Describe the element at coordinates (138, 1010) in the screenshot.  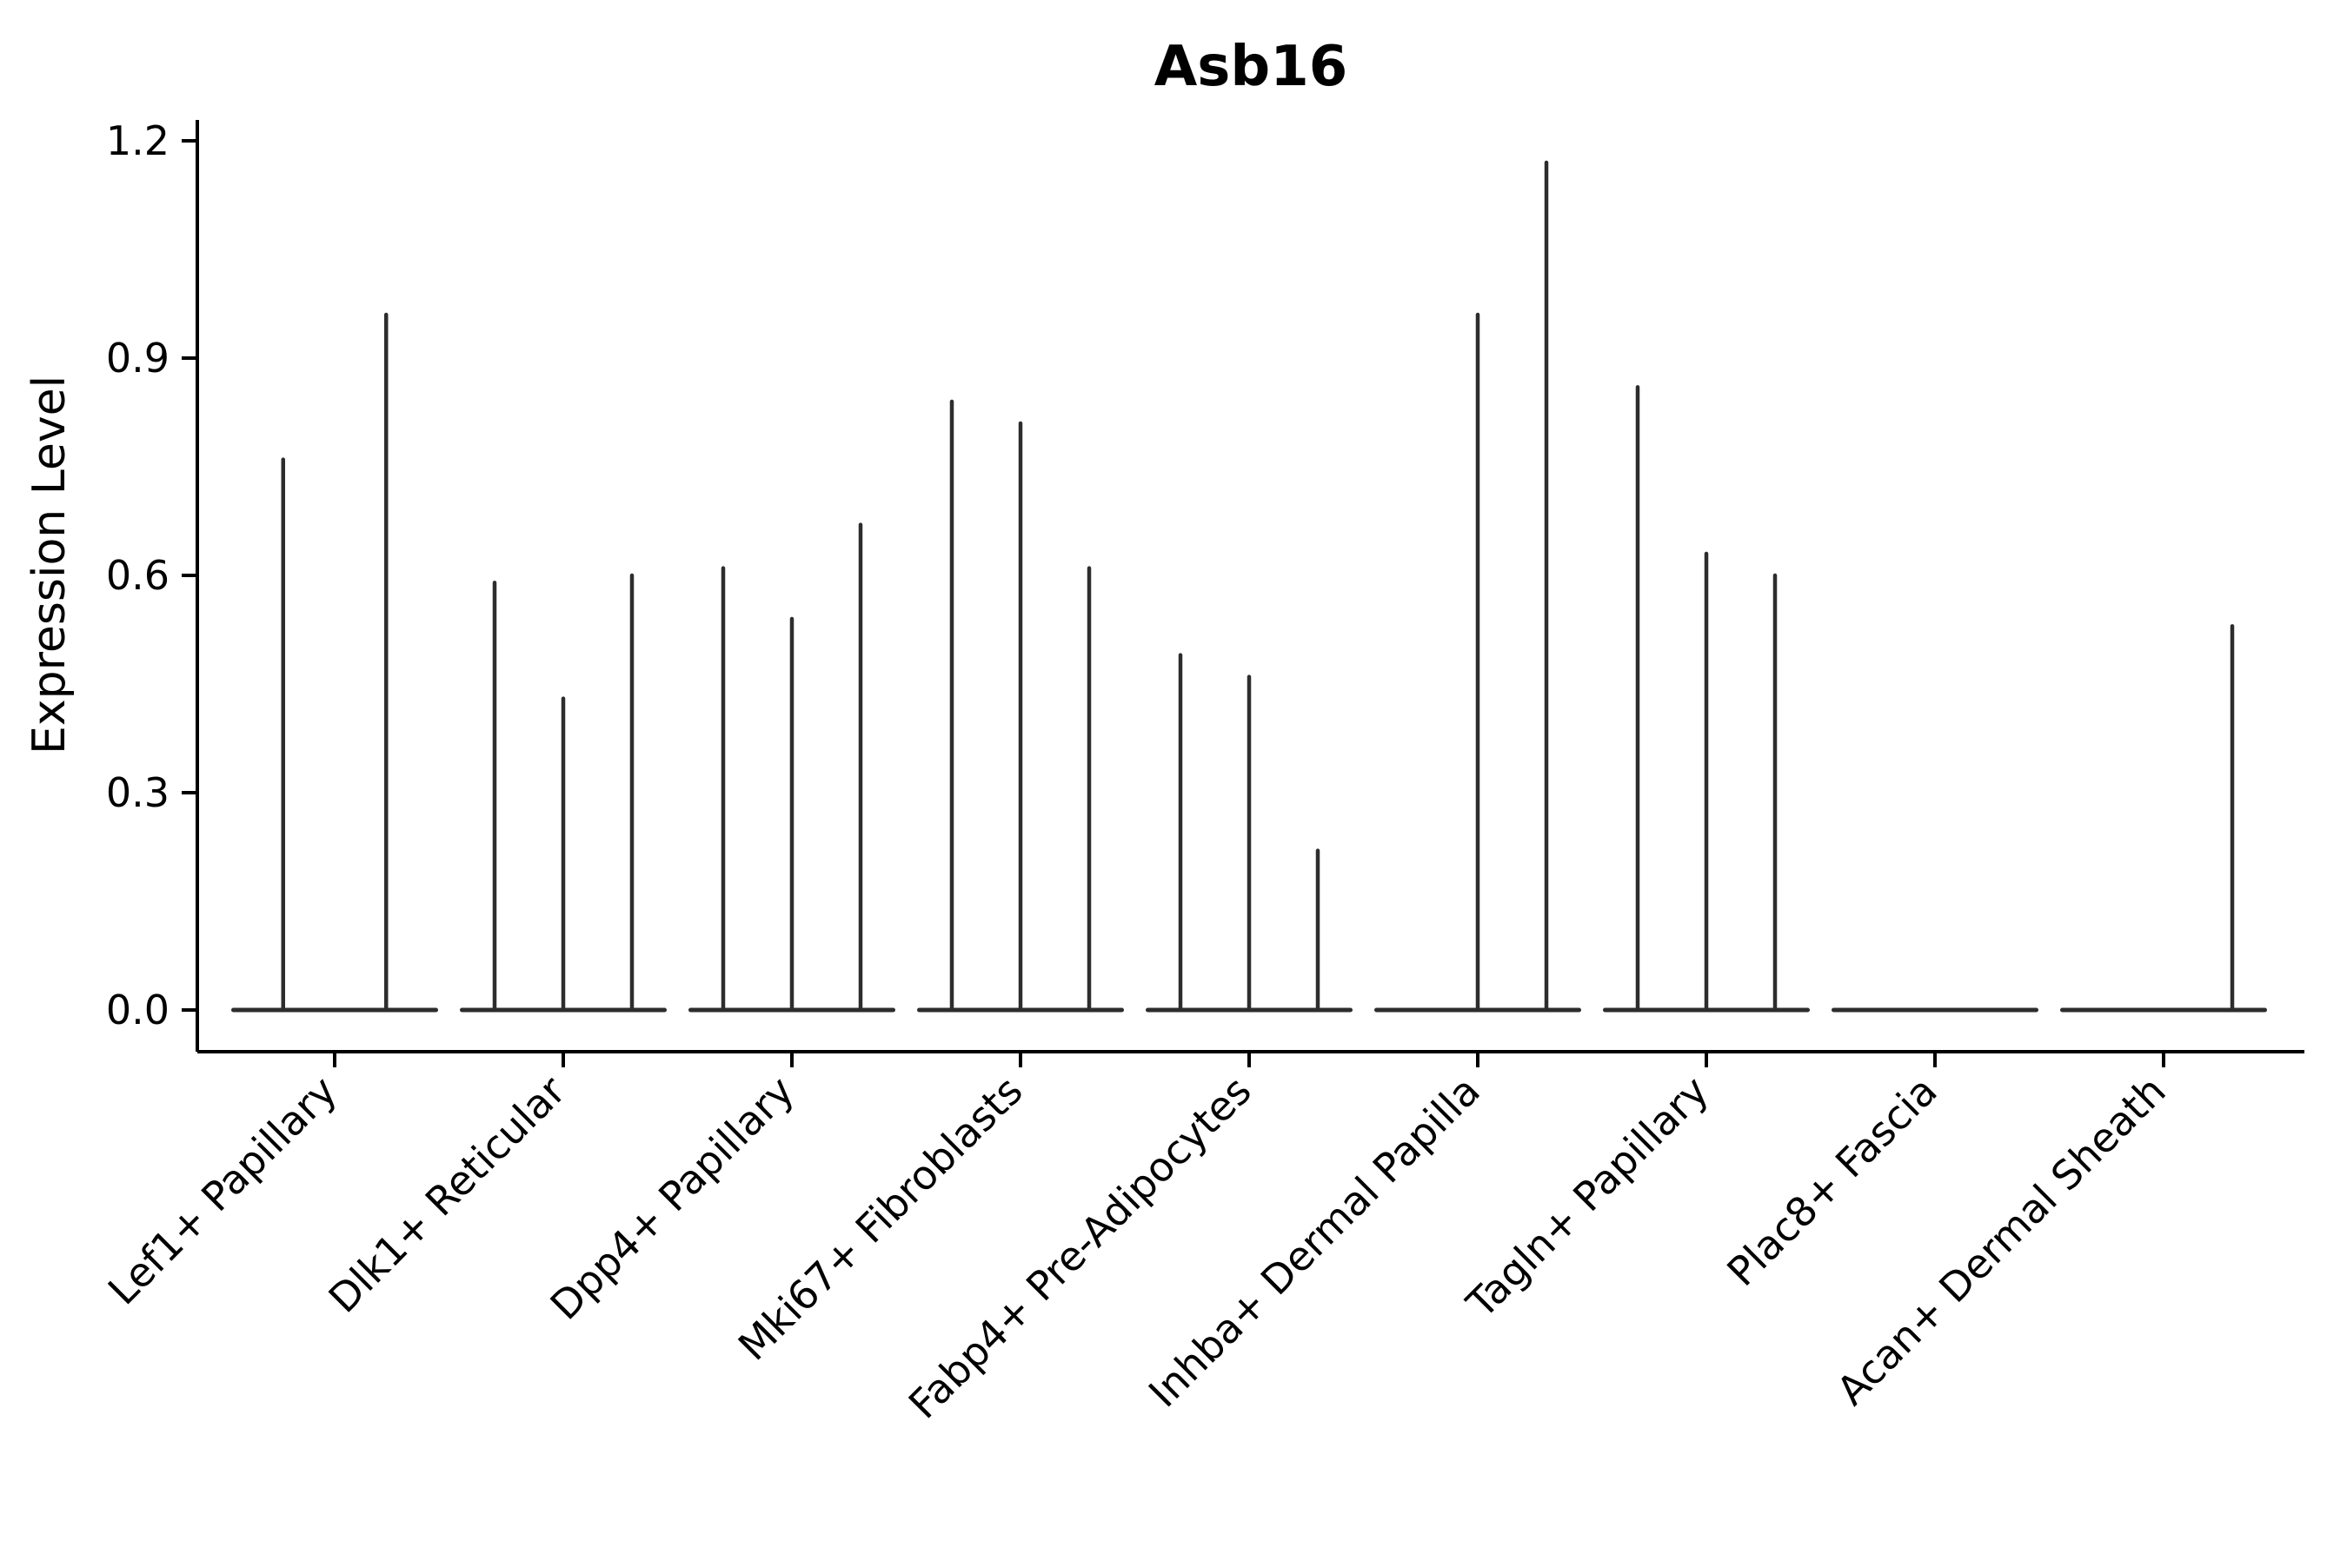
I see `y-tick-label: 0.0` at that location.